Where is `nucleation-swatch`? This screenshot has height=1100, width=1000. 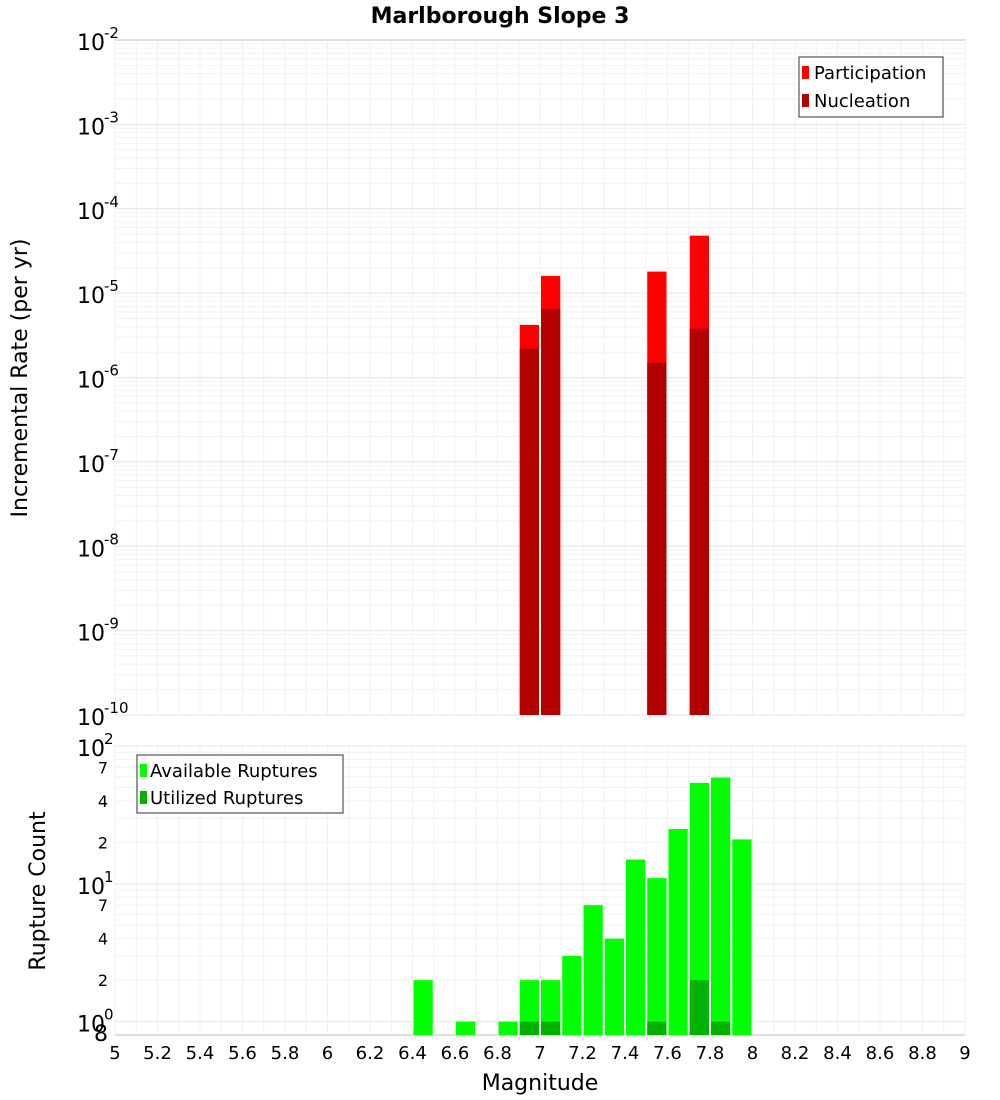 nucleation-swatch is located at coordinates (805, 100).